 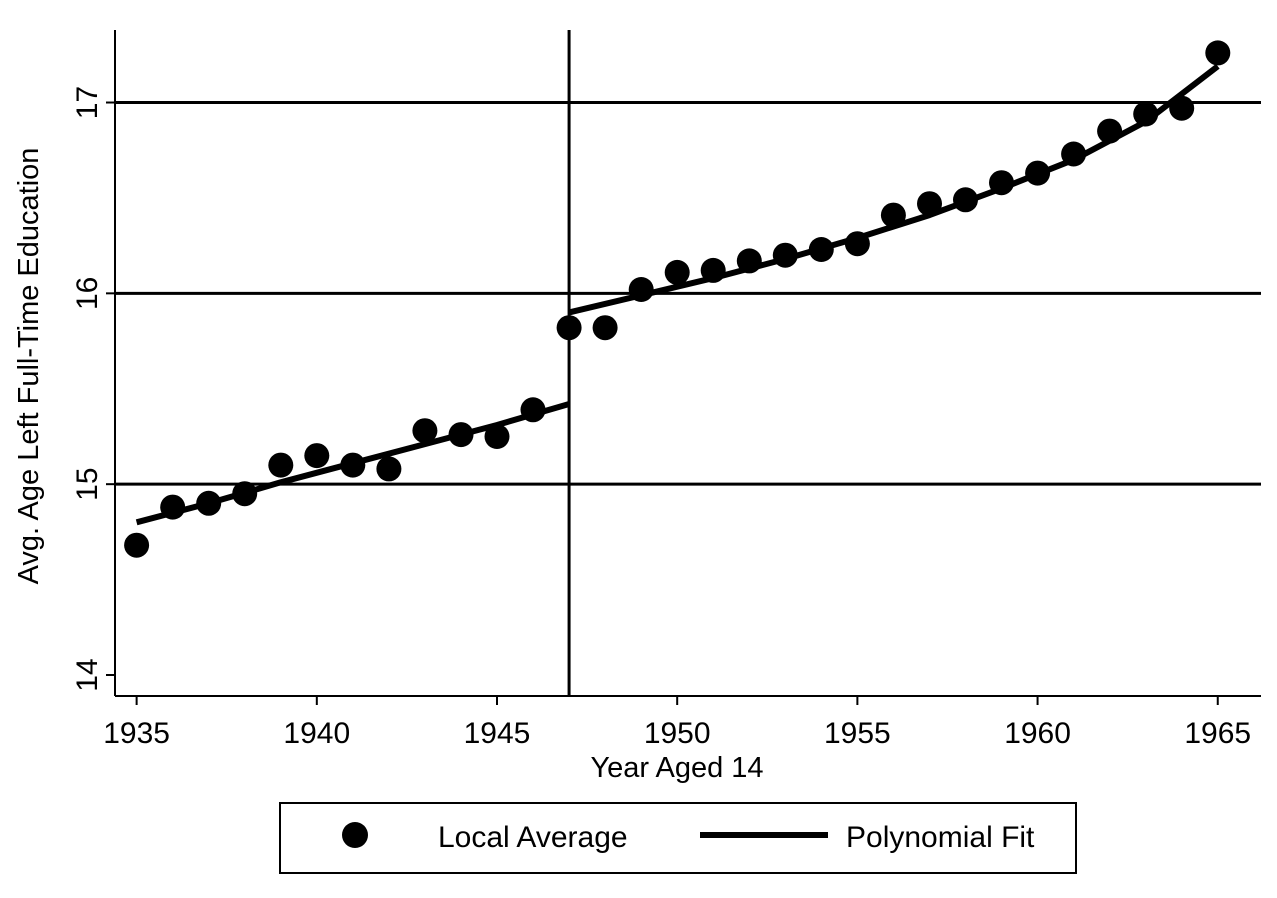 I want to click on x-tick-label: 1945, so click(x=497, y=733).